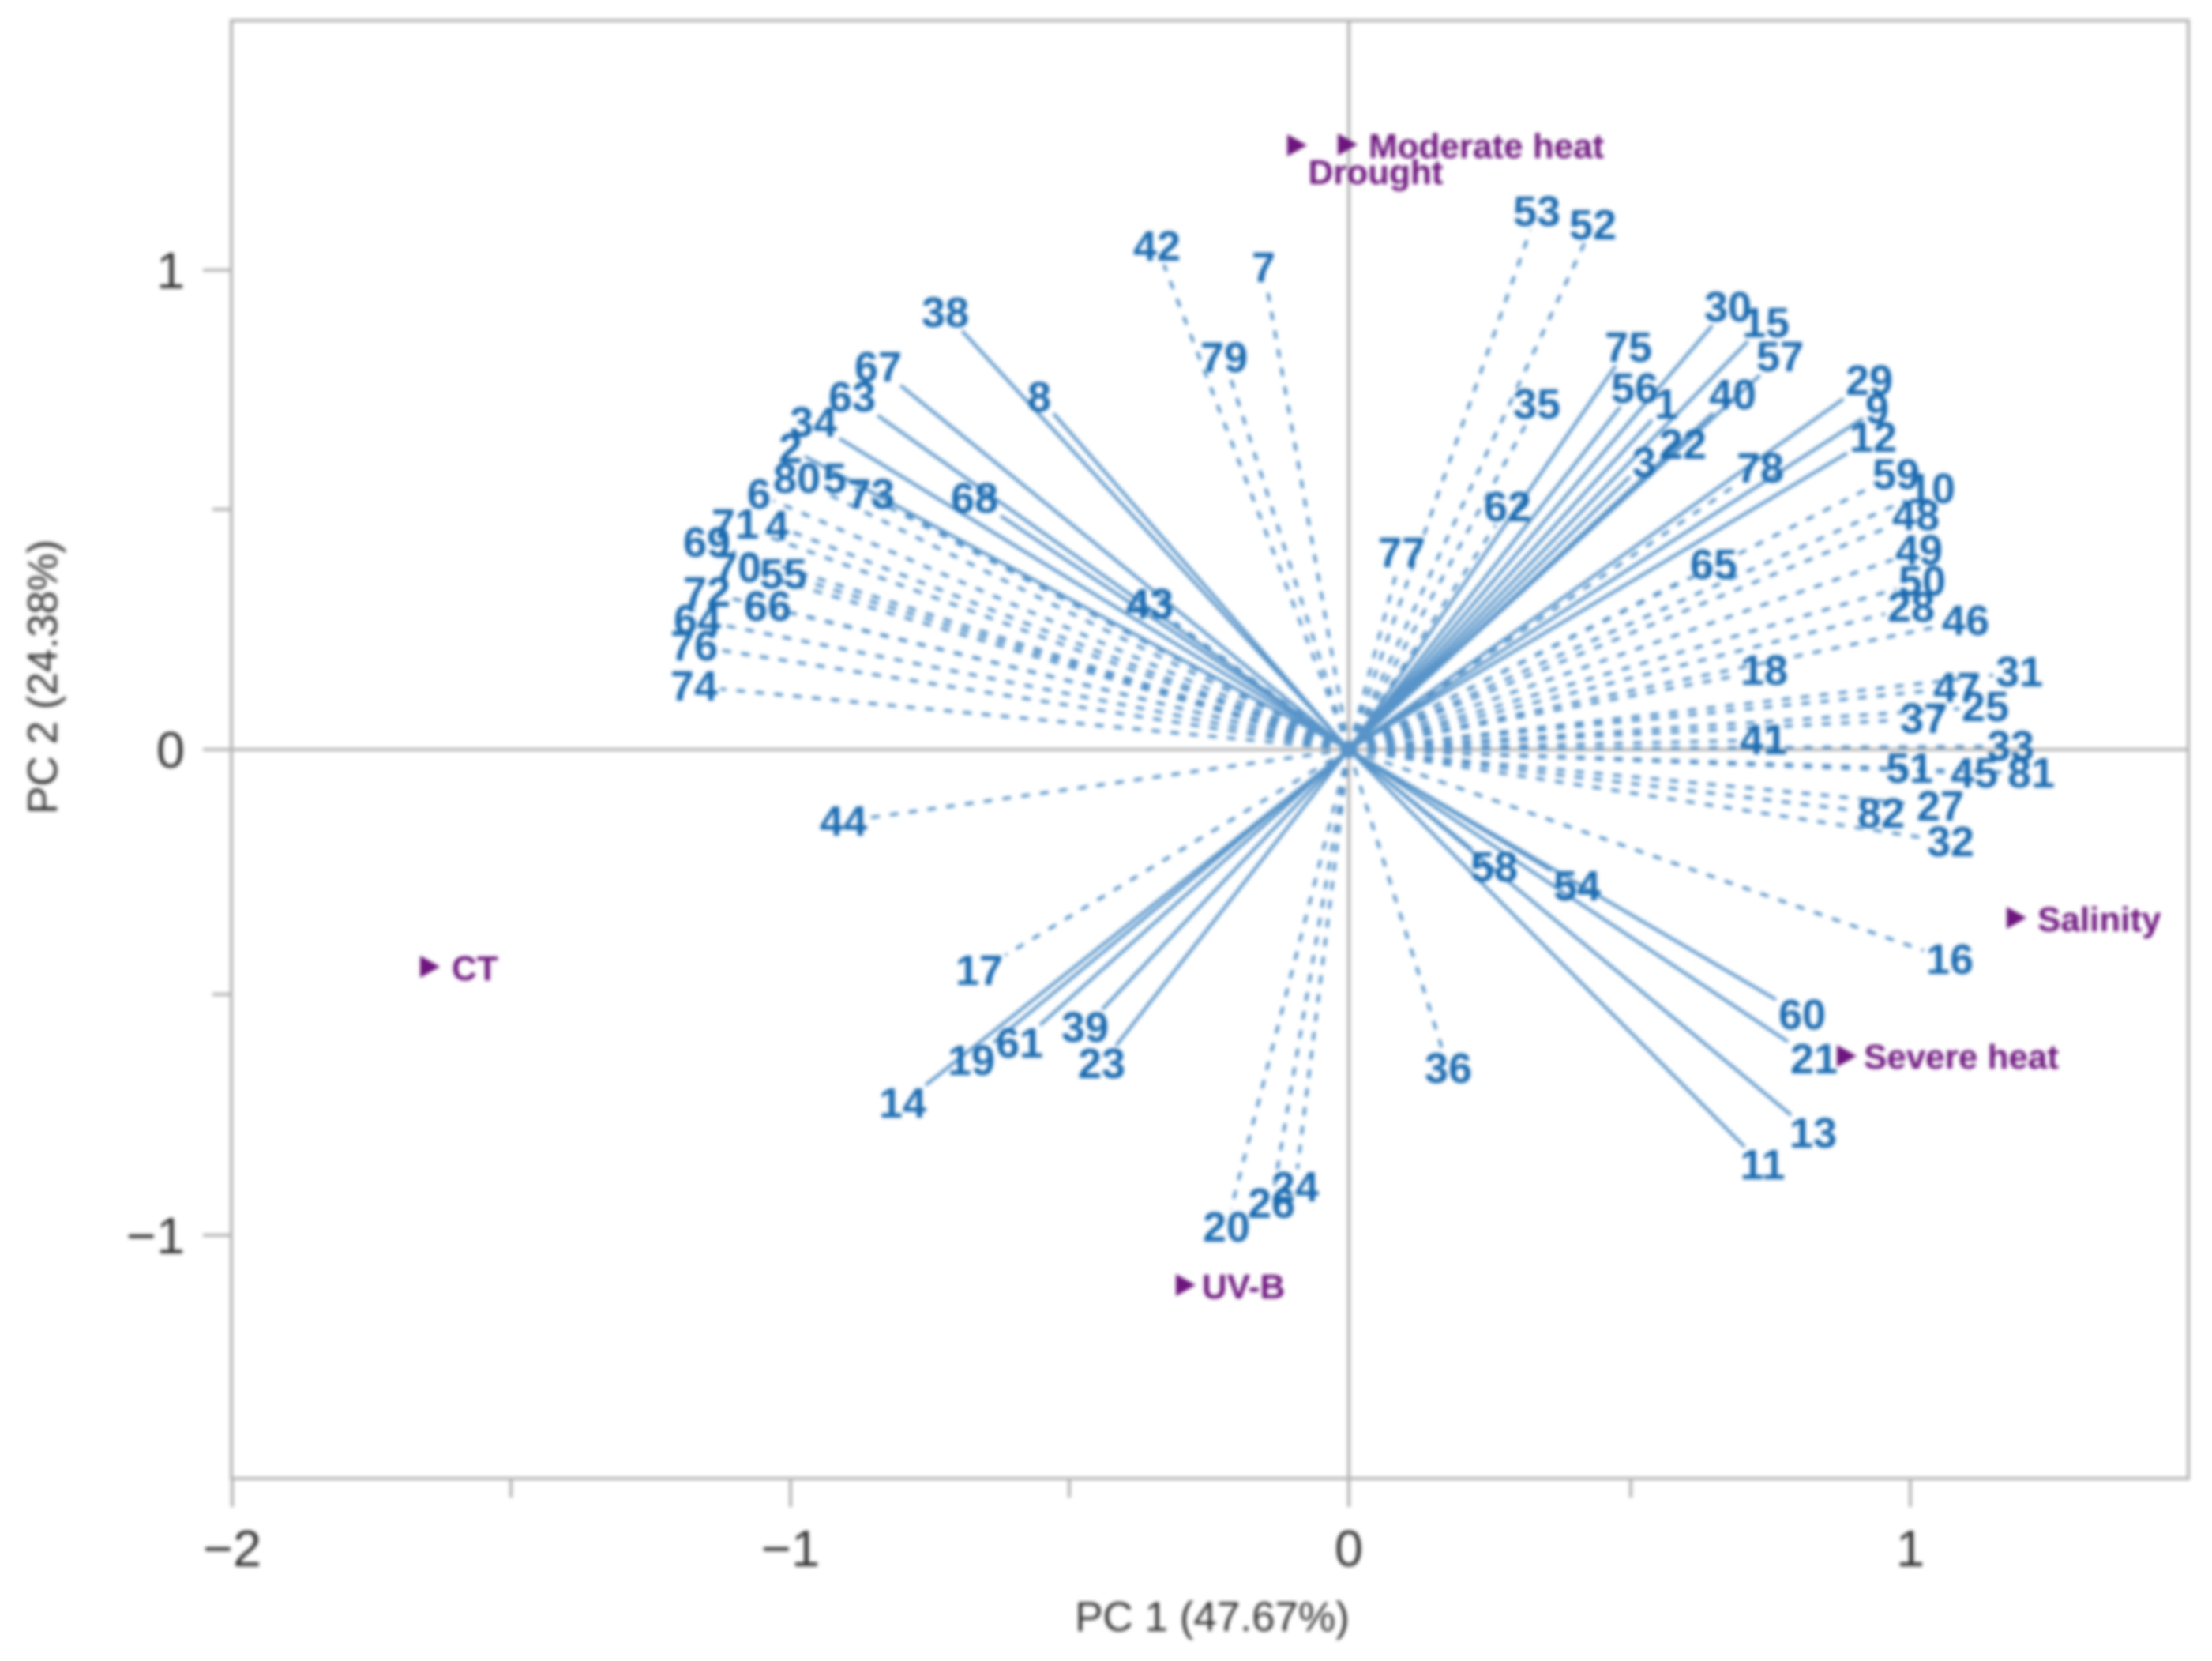 The image size is (2212, 1661). I want to click on svg-text: 68, so click(974, 498).